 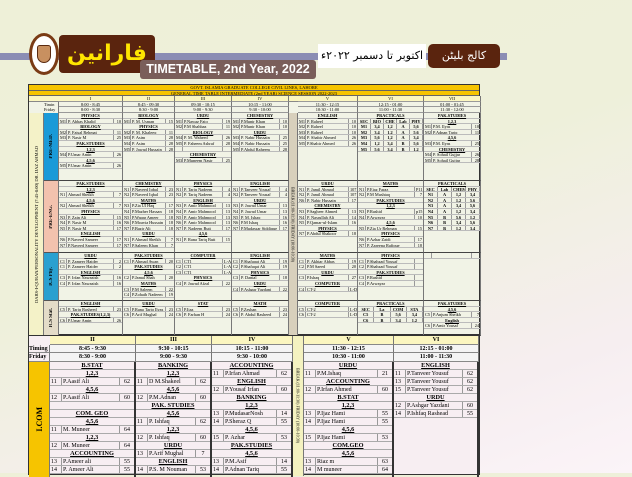 I want to click on section-code: M4, so click(x=179, y=137).